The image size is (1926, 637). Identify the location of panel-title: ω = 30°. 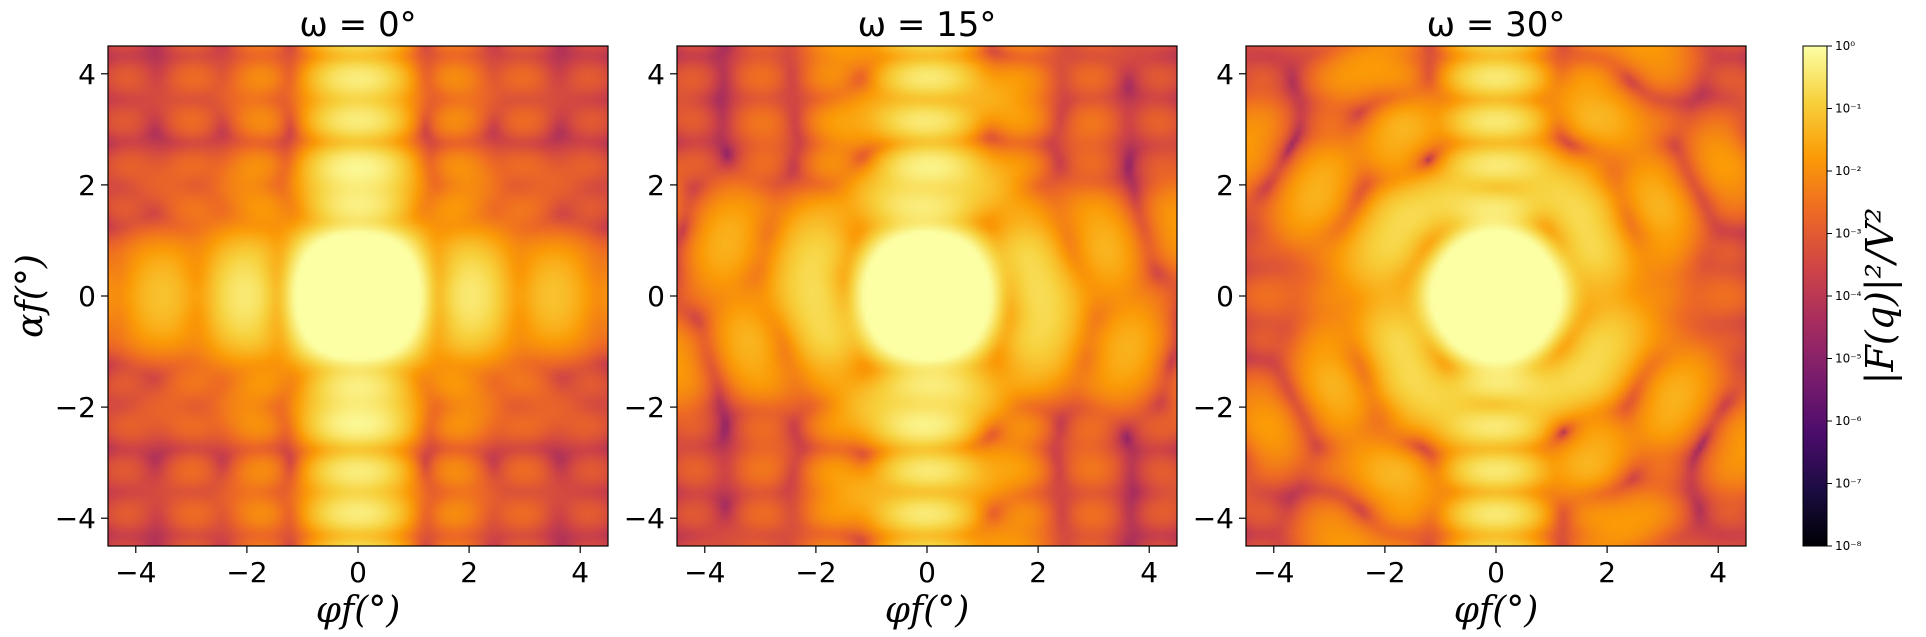
(1496, 25).